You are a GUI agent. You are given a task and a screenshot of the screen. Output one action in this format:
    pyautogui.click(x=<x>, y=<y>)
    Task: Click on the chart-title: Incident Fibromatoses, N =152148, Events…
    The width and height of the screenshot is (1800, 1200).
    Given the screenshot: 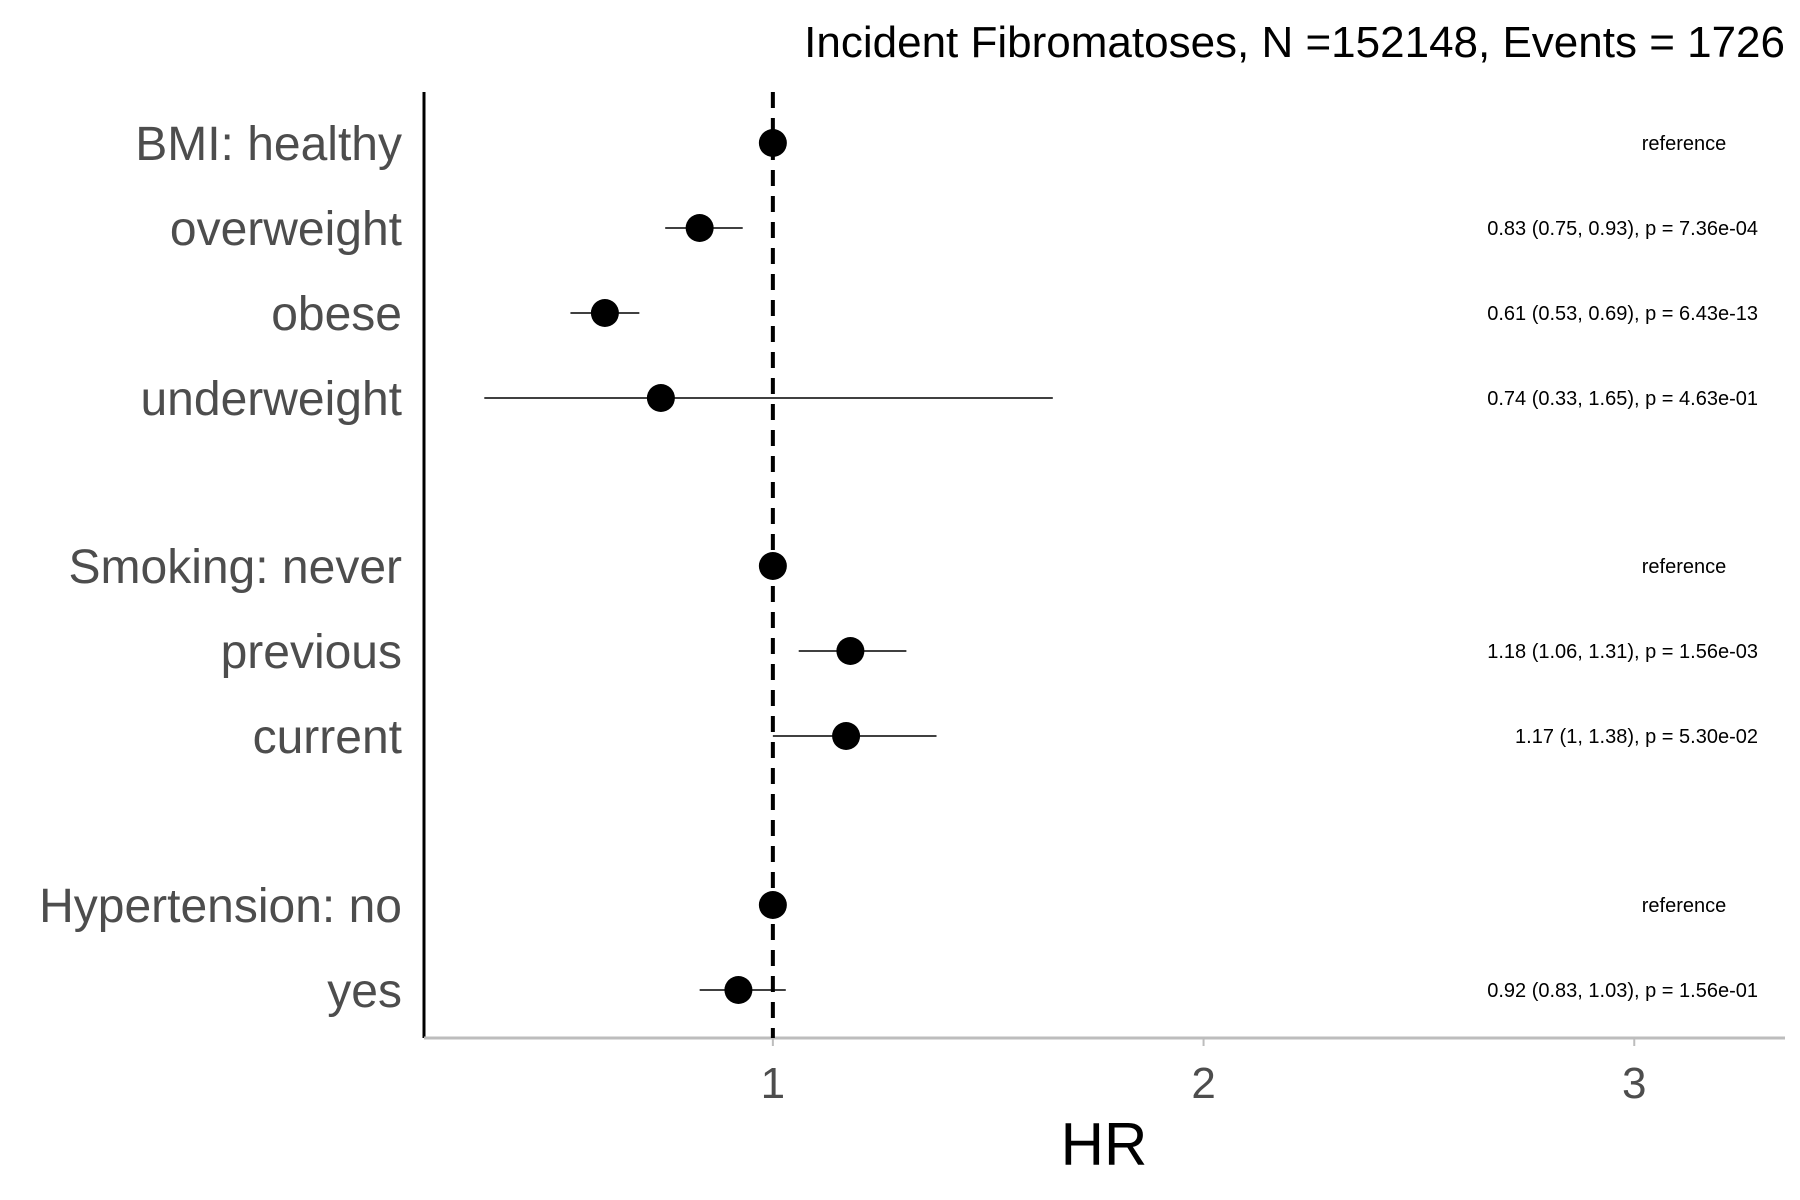 What is the action you would take?
    pyautogui.click(x=1294, y=42)
    